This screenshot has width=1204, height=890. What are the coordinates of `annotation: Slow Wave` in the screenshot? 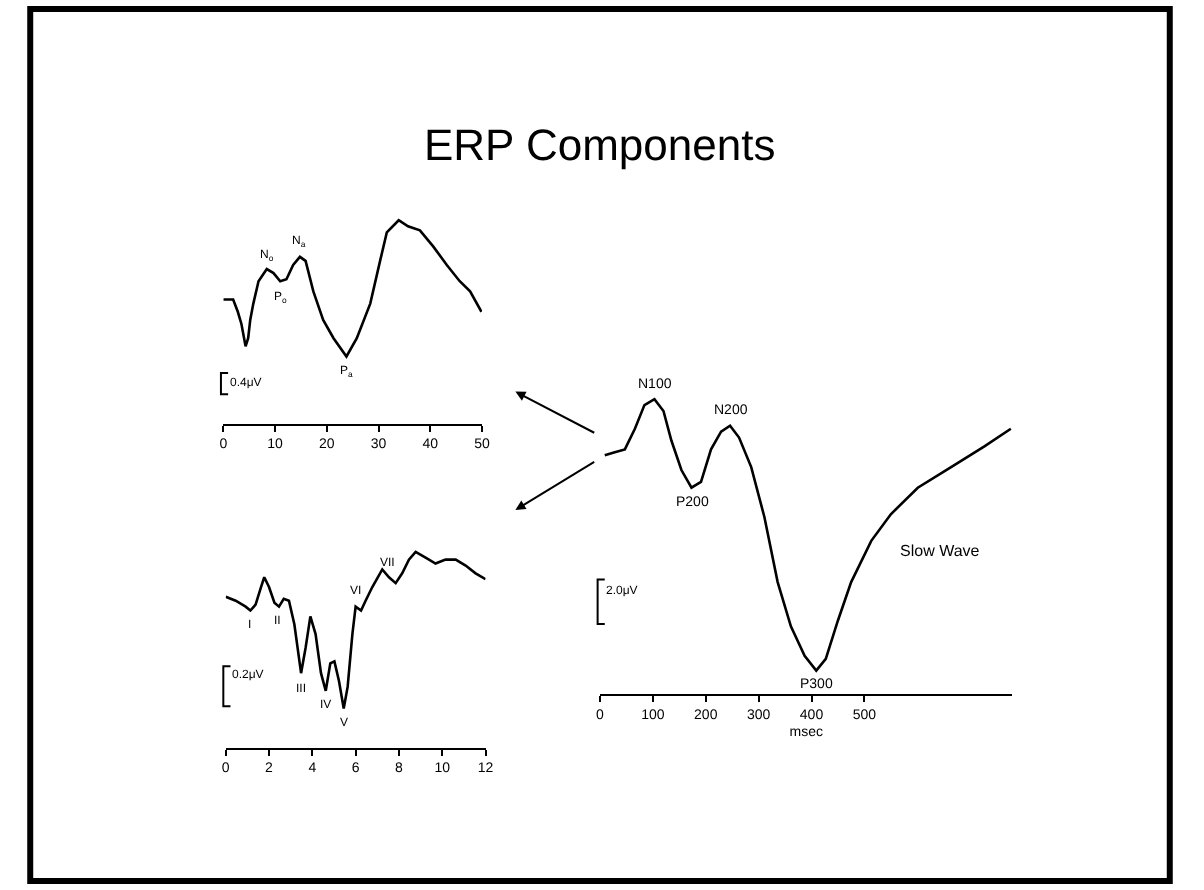 It's located at (940, 551).